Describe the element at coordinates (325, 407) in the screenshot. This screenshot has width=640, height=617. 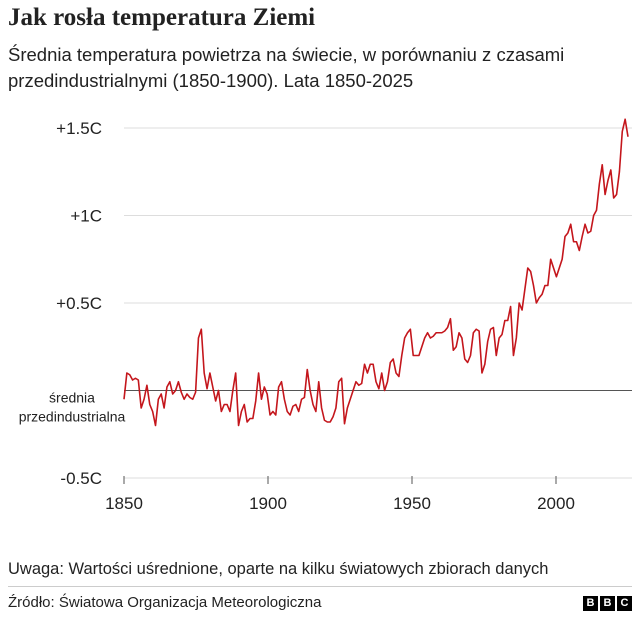
I see `baseline-layer: średnia przedindustrialna` at that location.